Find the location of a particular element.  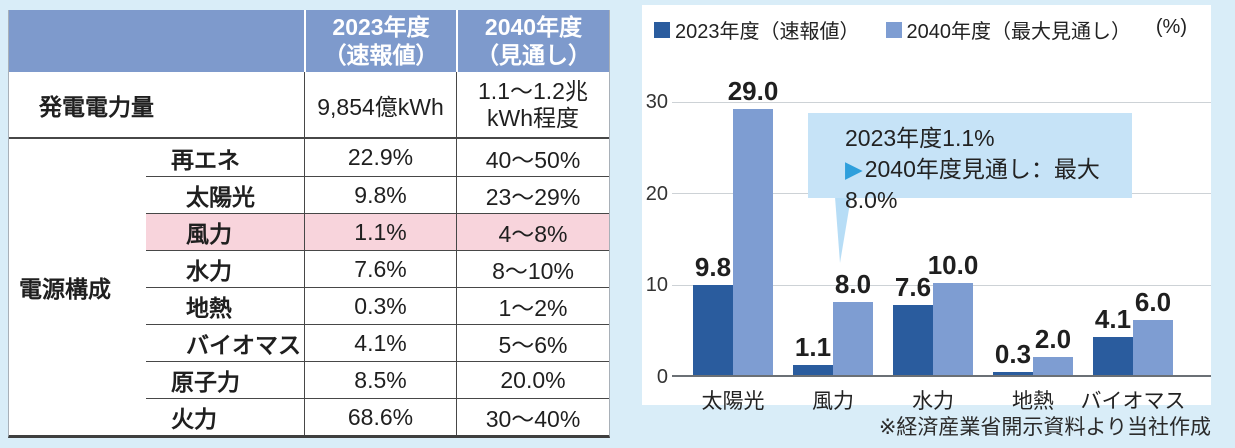

row-label-biomass: バイオマス is located at coordinates (225, 342).